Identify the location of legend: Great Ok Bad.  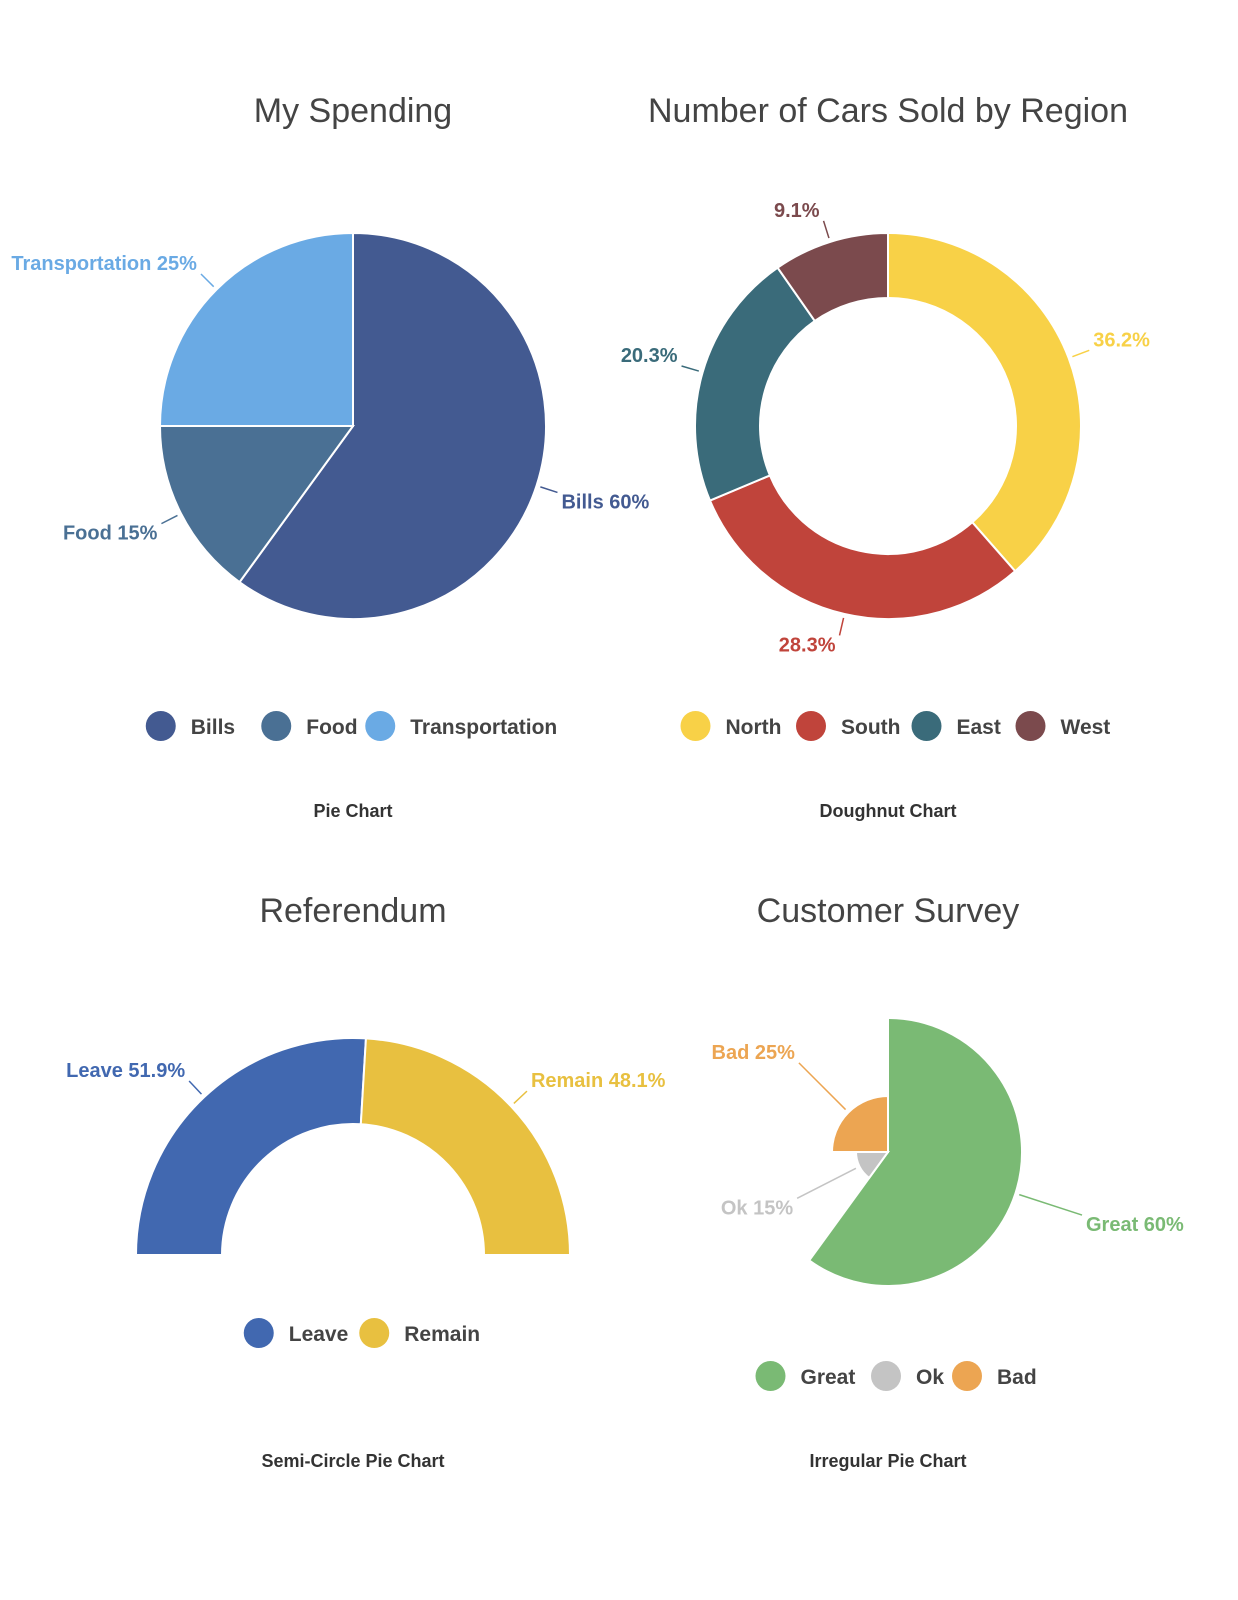
(896, 1376).